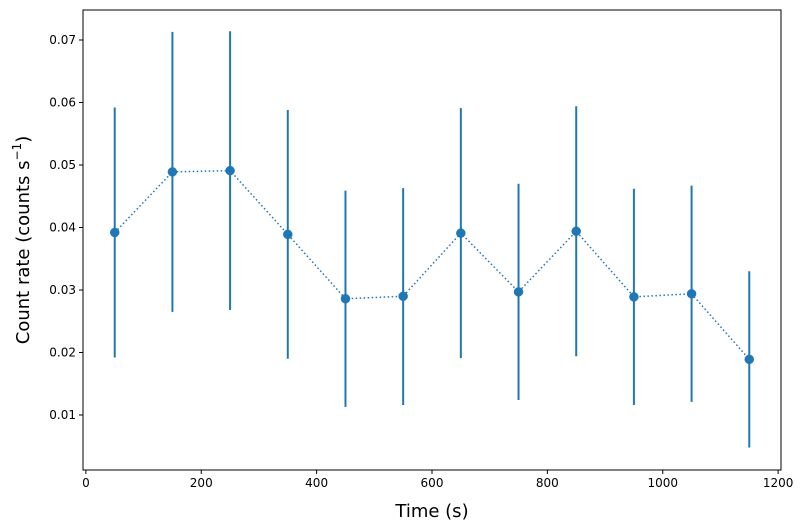 The width and height of the screenshot is (806, 531). Describe the element at coordinates (662, 483) in the screenshot. I see `x-tick-label: 1000` at that location.